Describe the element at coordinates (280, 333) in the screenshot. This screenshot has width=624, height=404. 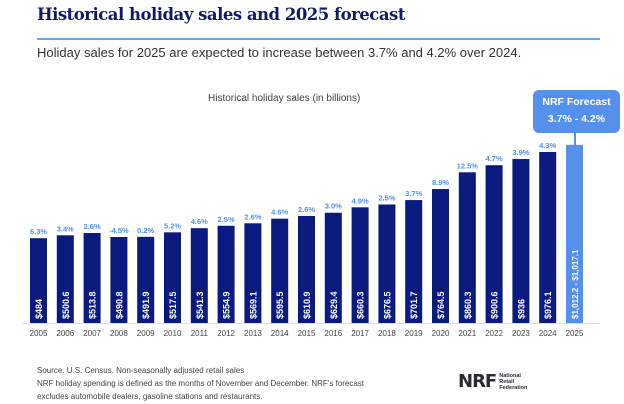
I see `x-tick-label: 2014` at that location.